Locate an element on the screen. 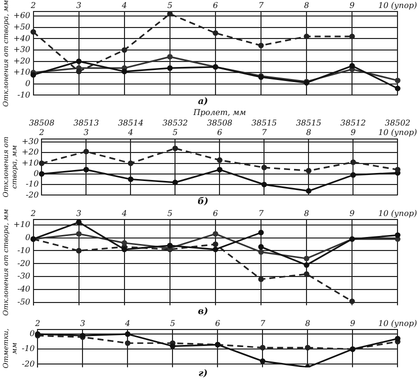  x-tick-label: 38513 3 is located at coordinates (86, 128).